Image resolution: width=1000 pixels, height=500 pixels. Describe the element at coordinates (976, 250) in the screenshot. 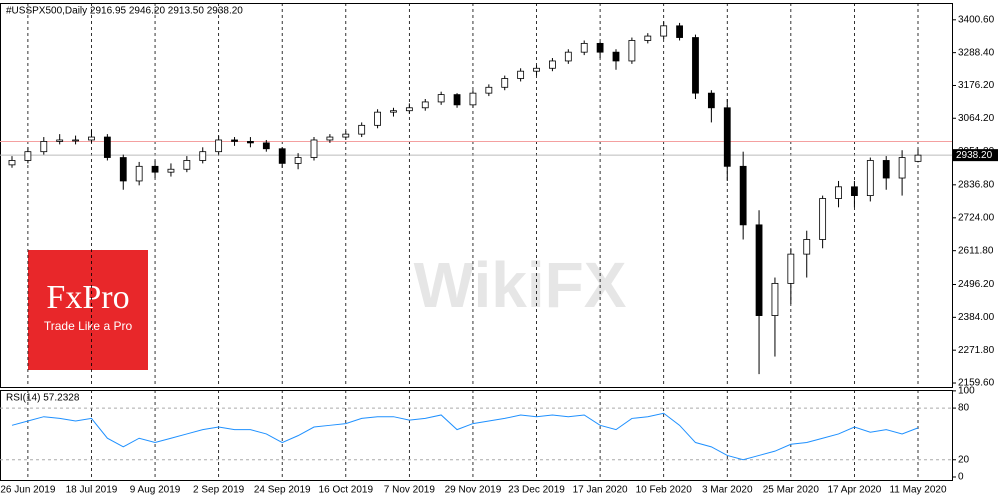

I see `y-tick-label: 2611.80` at that location.